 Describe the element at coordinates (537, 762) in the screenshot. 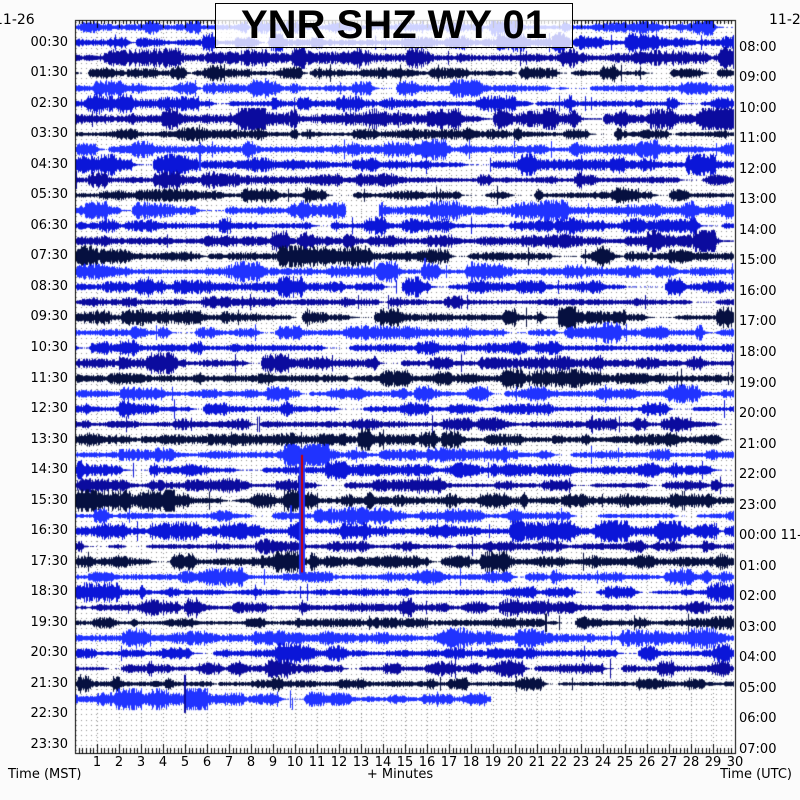

I see `minute-tick-label: 21` at that location.